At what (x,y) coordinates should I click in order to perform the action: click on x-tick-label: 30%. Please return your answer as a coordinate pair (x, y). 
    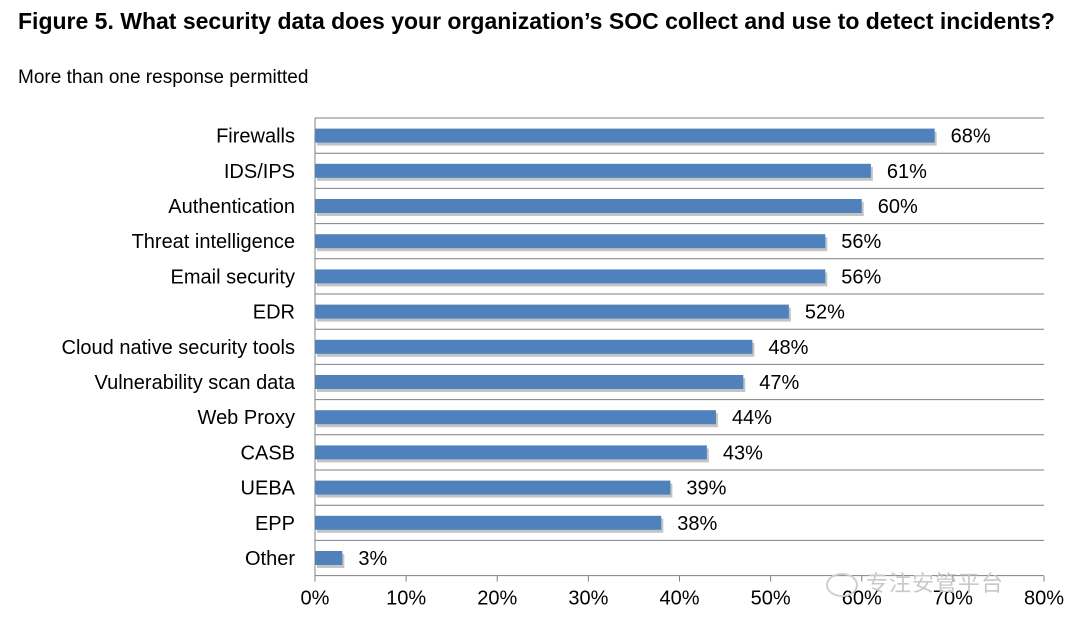
    Looking at the image, I should click on (588, 599).